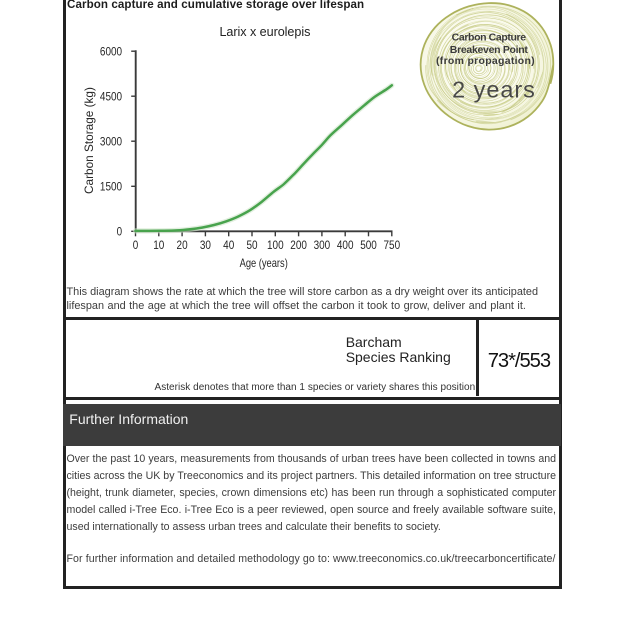 The width and height of the screenshot is (620, 620). Describe the element at coordinates (158, 246) in the screenshot. I see `svg-text: 10` at that location.